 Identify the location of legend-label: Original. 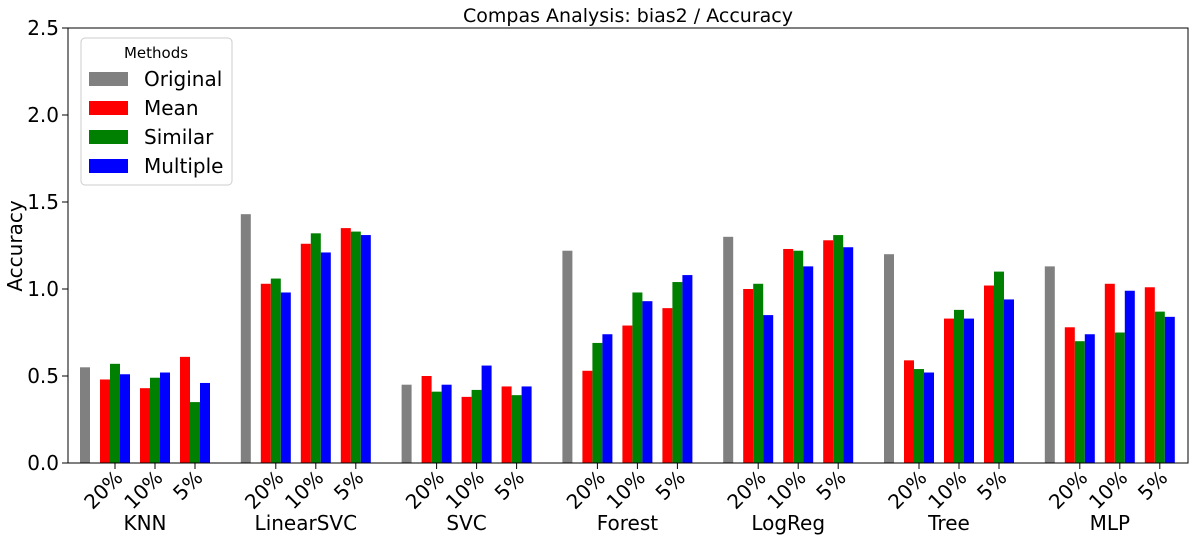
(183, 79).